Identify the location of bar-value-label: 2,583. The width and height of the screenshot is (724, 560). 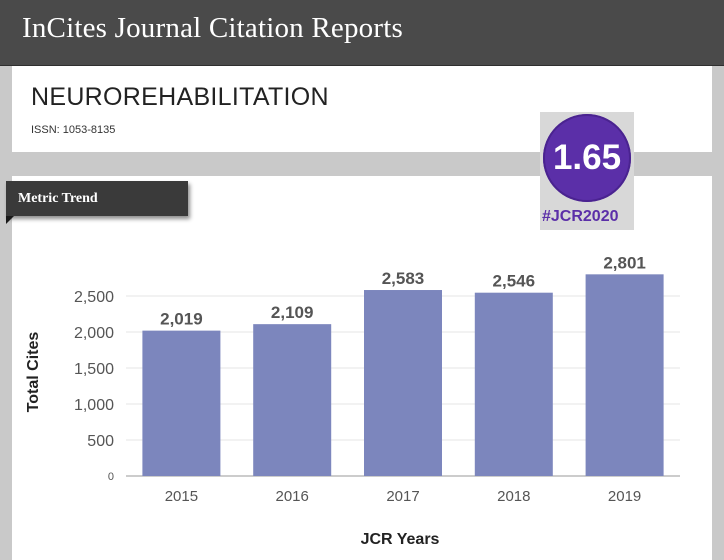
(403, 278).